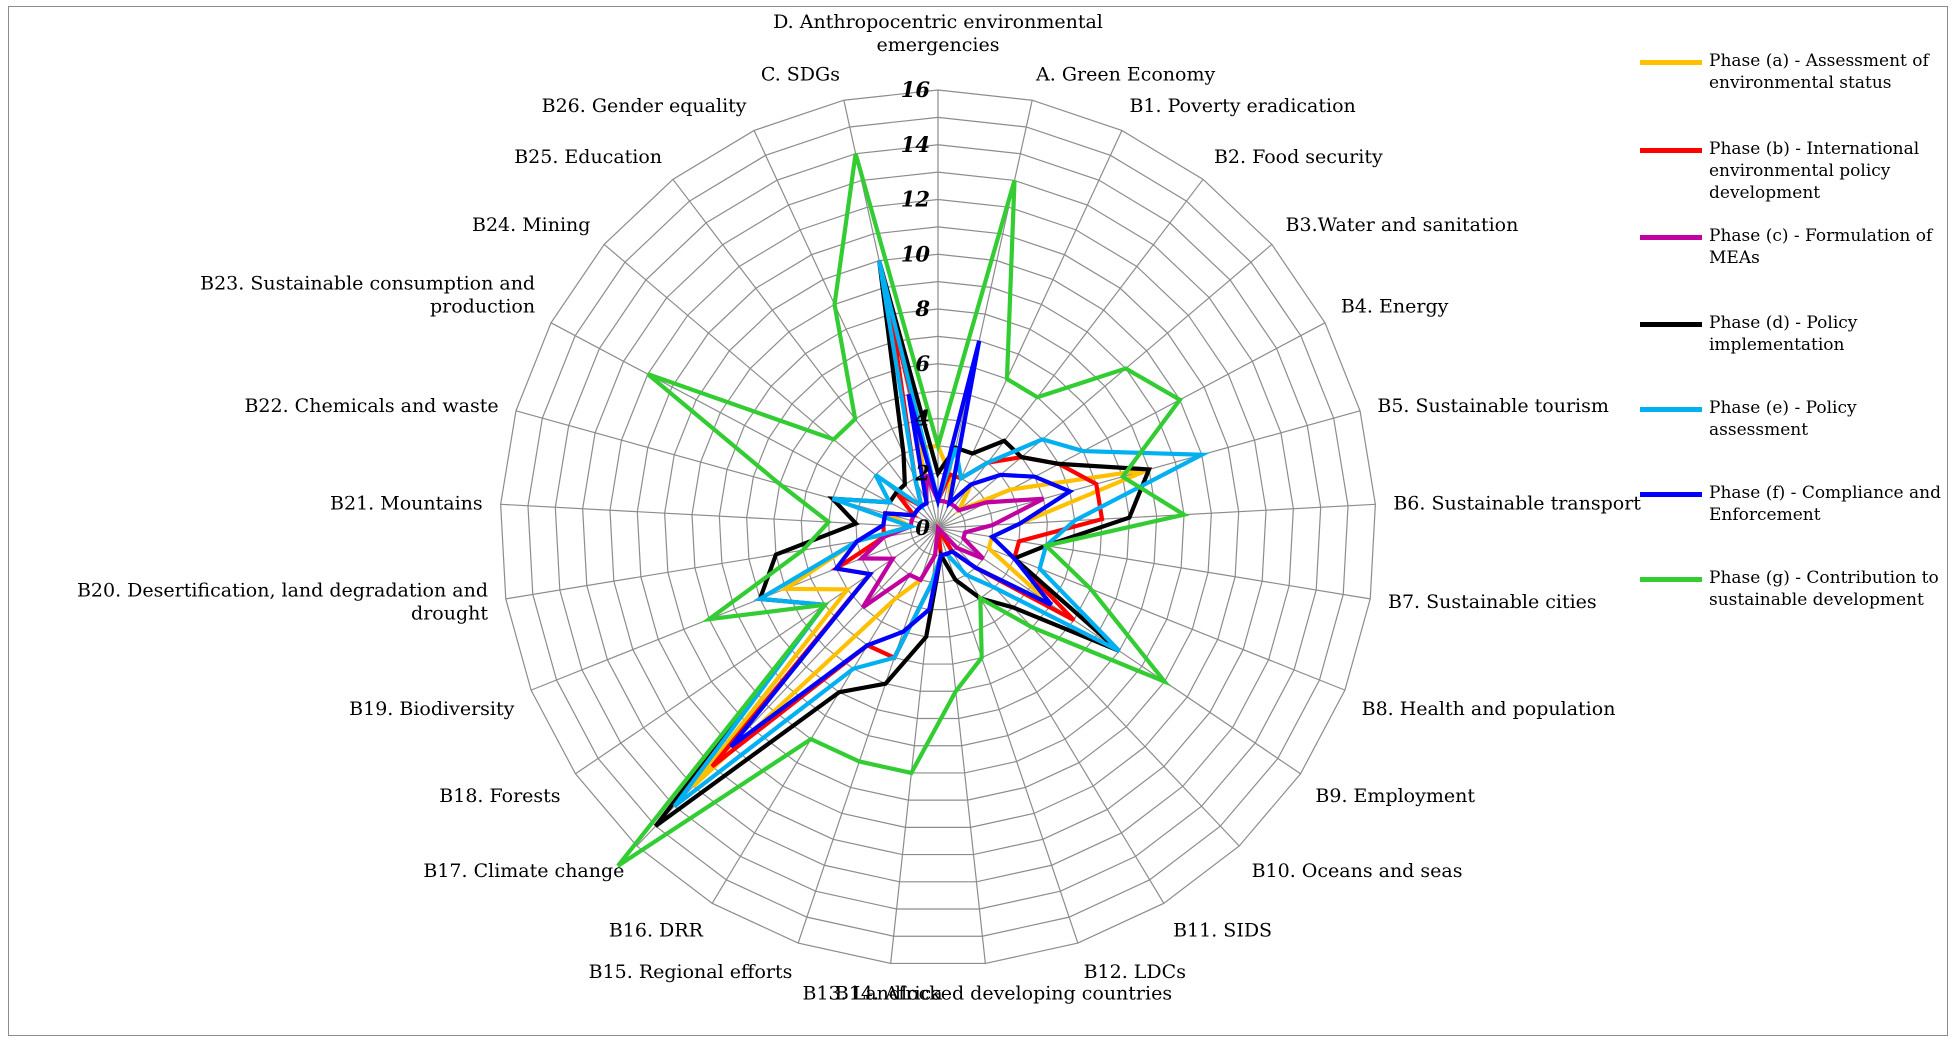 The image size is (1959, 1043). Describe the element at coordinates (1783, 419) in the screenshot. I see `legend-label: Phase (e) - Policy assessment` at that location.